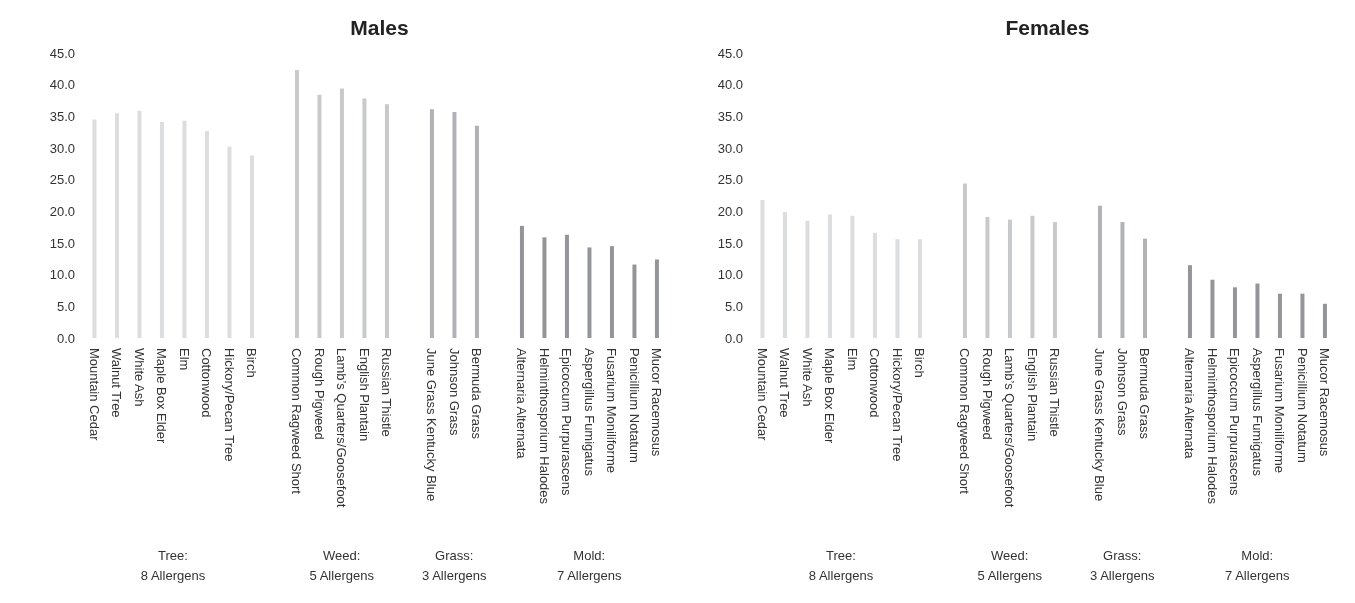 The width and height of the screenshot is (1355, 603). What do you see at coordinates (730, 211) in the screenshot?
I see `y-tick-label: 20.0` at bounding box center [730, 211].